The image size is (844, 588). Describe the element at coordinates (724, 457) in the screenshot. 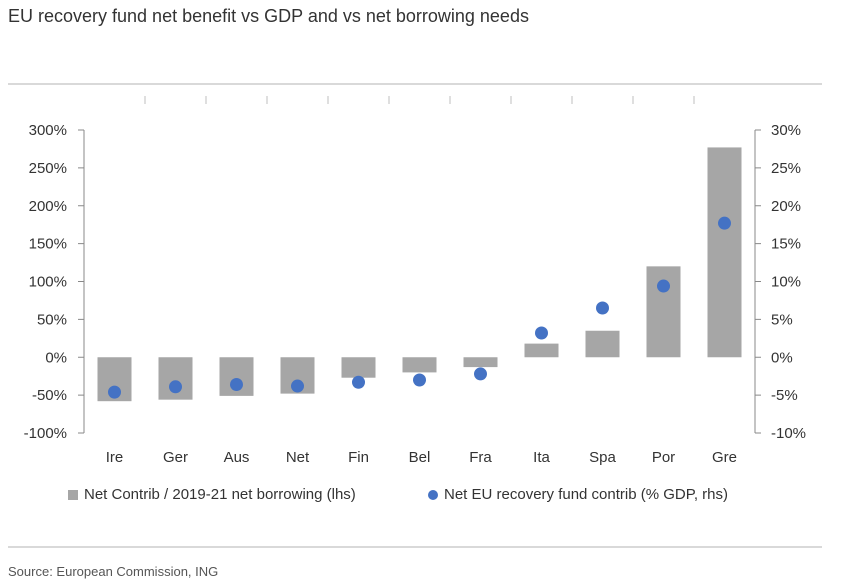

I see `x-tick-label: Gre` at that location.